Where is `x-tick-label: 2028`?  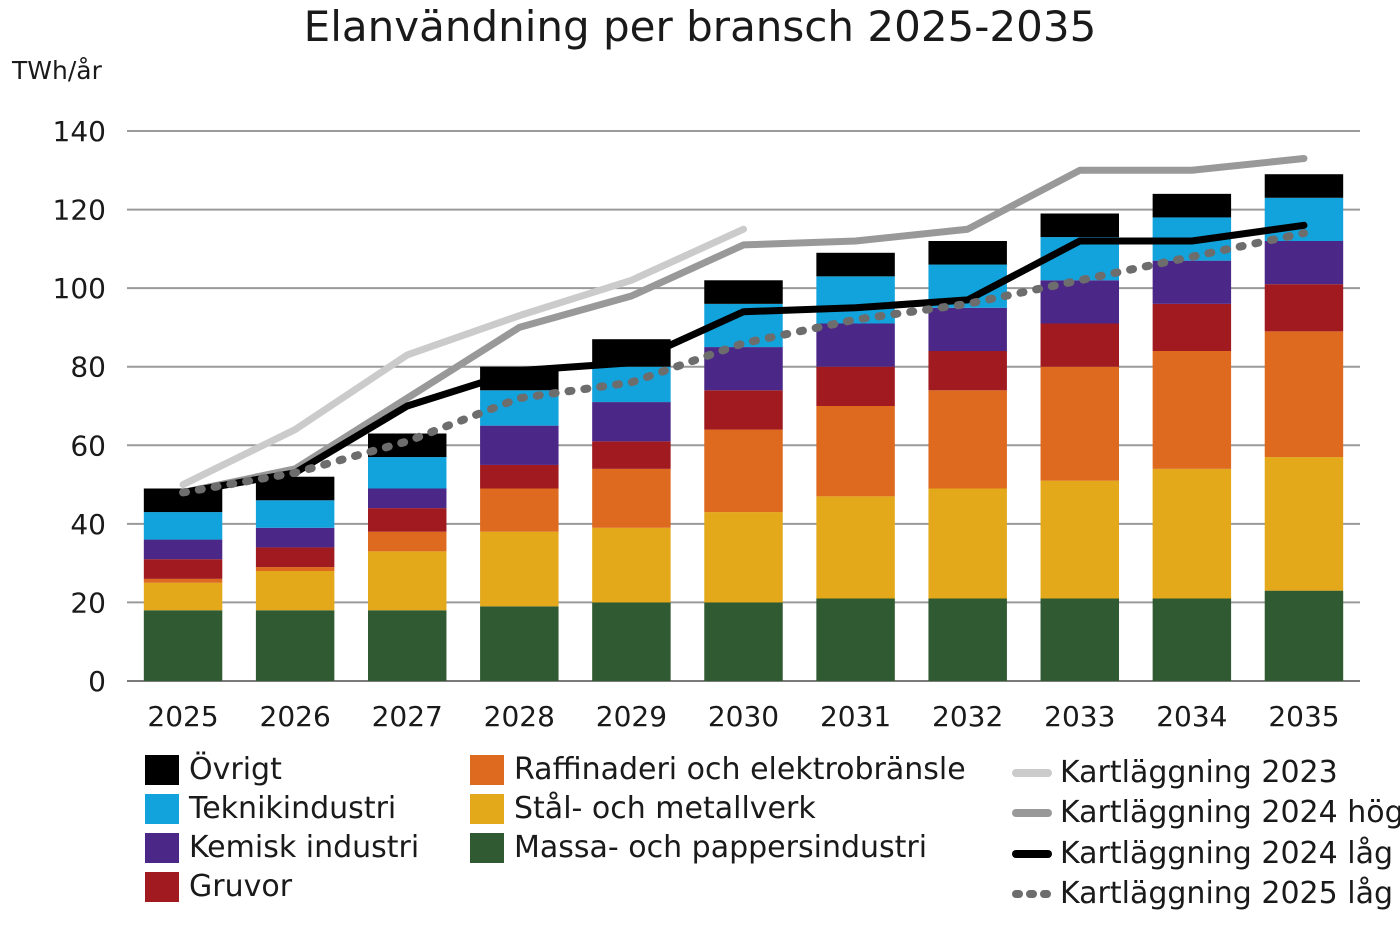
x-tick-label: 2028 is located at coordinates (519, 716).